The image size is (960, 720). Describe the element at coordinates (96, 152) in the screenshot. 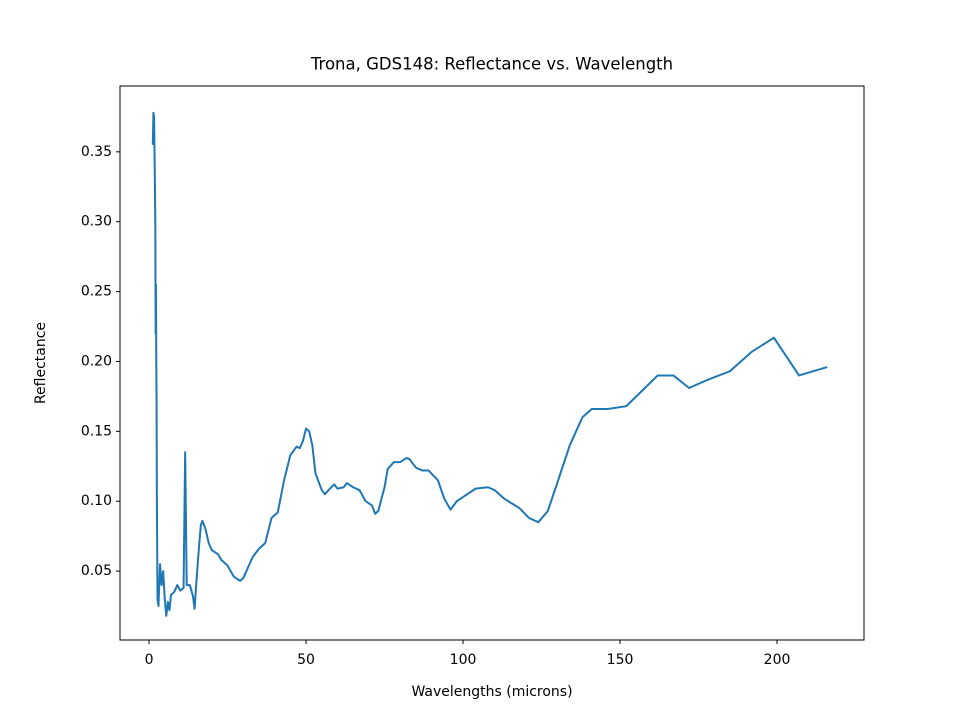

I see `y-tick-label: 0.35` at that location.